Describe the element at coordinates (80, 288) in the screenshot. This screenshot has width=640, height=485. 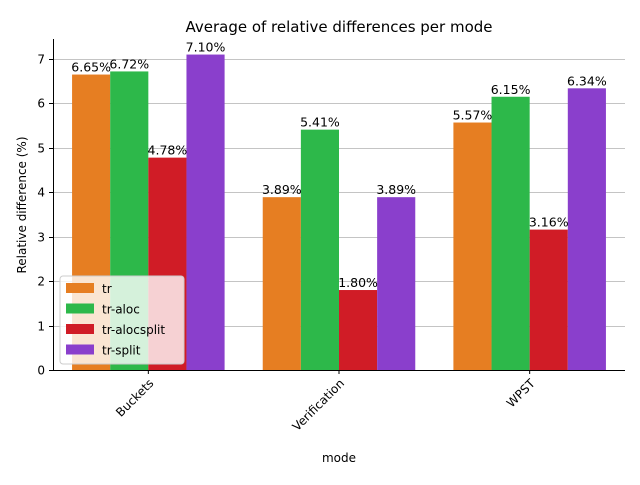
I see `legend-swatch-tr` at that location.